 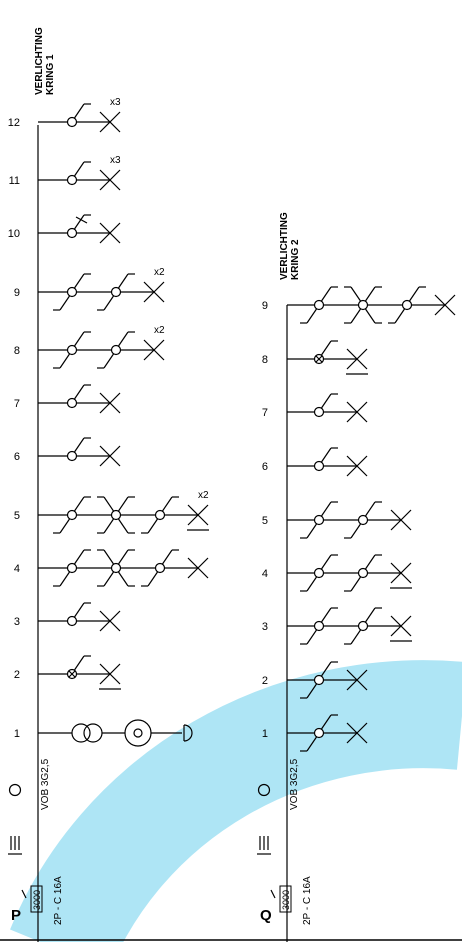 I want to click on circuit-base: VOB 3G2,5 Q 3000 2P - C 16A, so click(x=285, y=841).